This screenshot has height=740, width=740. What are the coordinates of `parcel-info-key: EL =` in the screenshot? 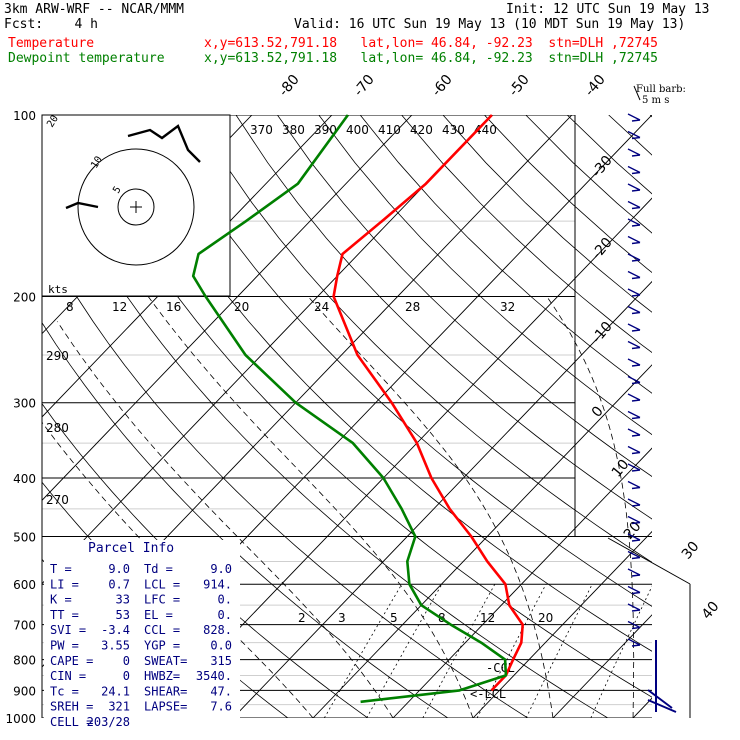 It's located at (158, 615).